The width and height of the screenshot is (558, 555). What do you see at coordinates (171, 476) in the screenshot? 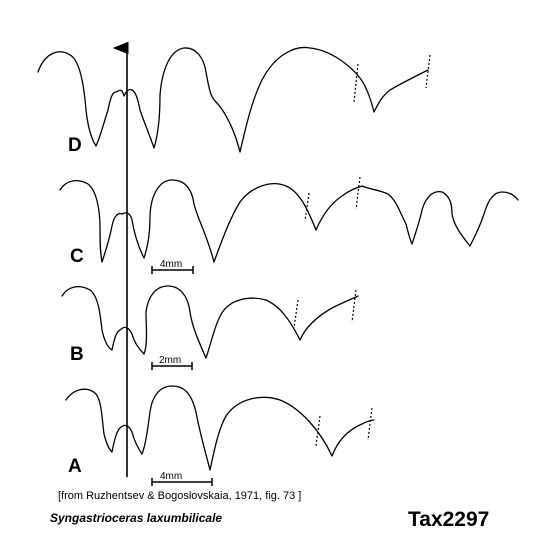
I see `scale-label-a: 4mm` at bounding box center [171, 476].